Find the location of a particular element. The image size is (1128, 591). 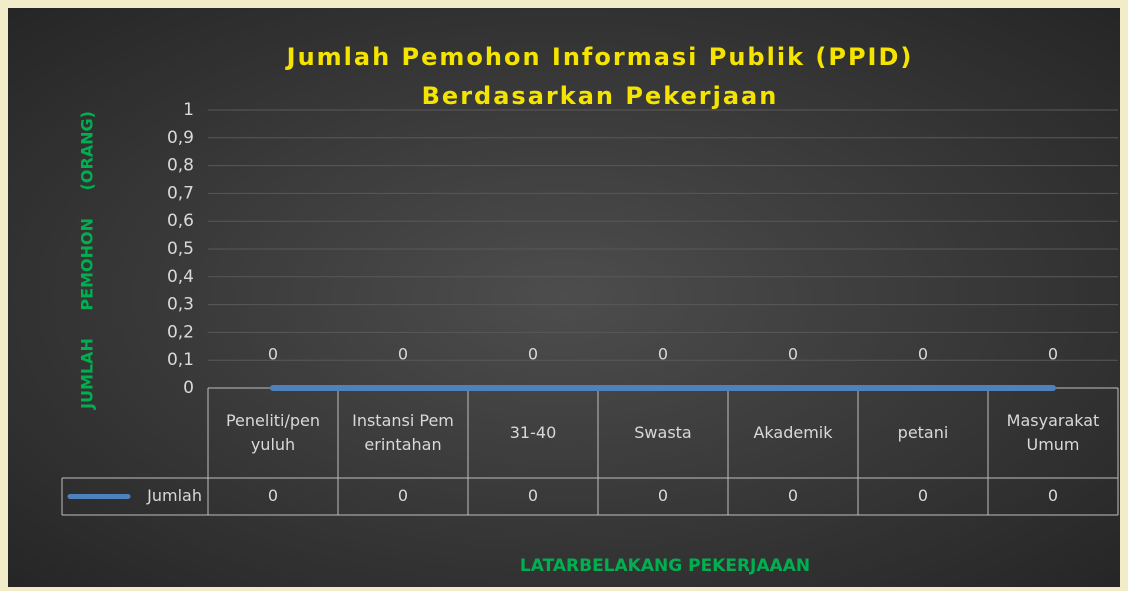

legend-label: Jumlah is located at coordinates (174, 495).